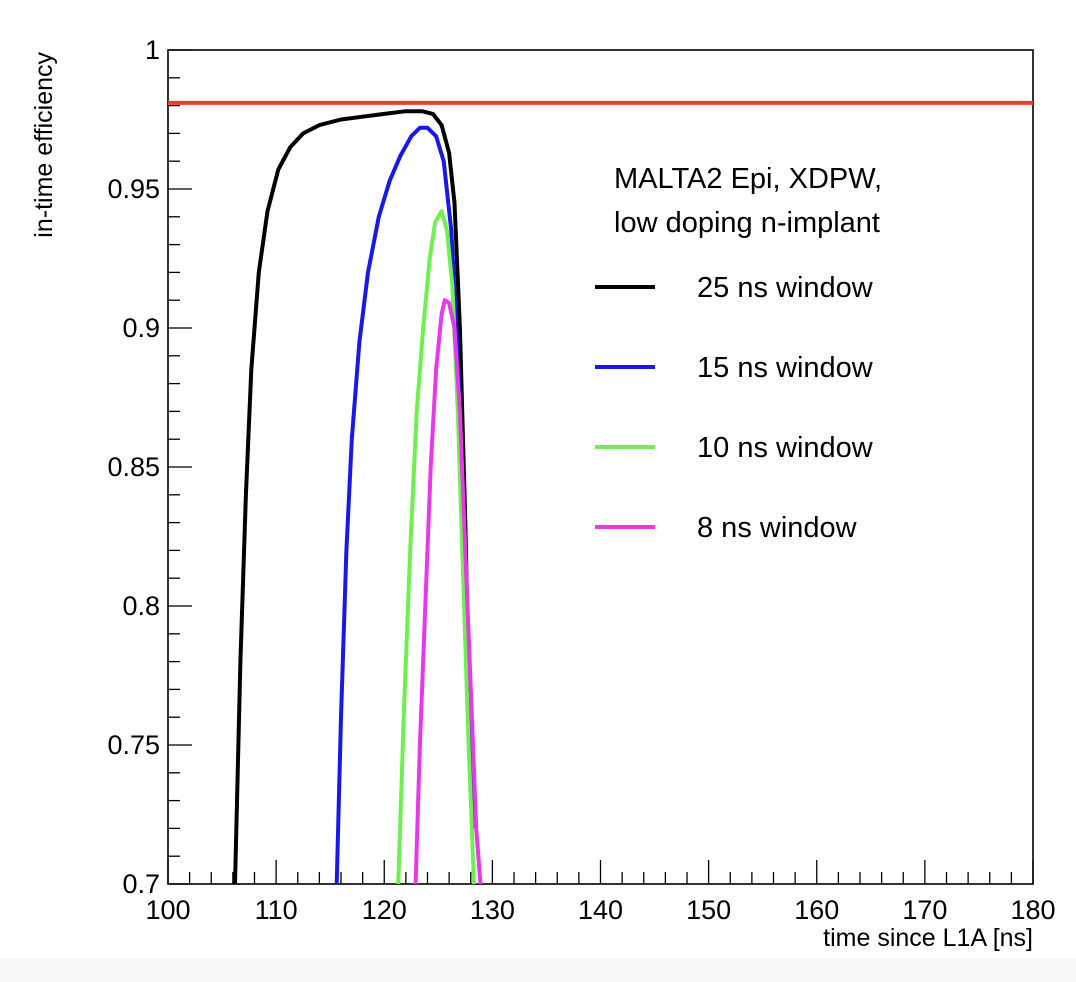 The height and width of the screenshot is (982, 1076). I want to click on y-tick-label: 0.8, so click(141, 606).